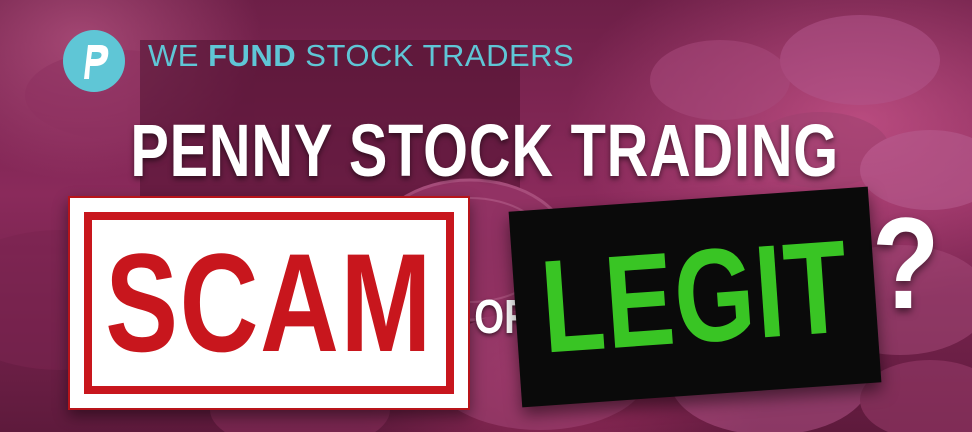 The width and height of the screenshot is (972, 432). I want to click on tagline-part-1: WE, so click(178, 55).